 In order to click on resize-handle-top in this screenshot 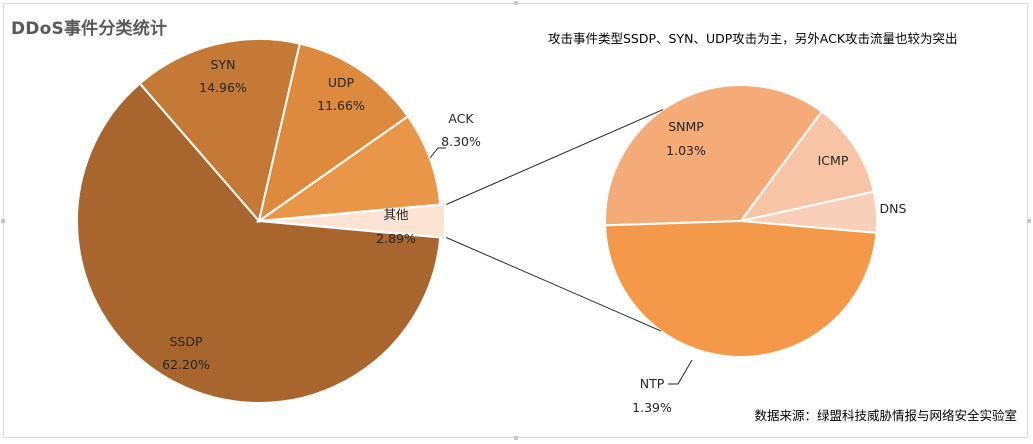, I will do `click(516, 3)`.